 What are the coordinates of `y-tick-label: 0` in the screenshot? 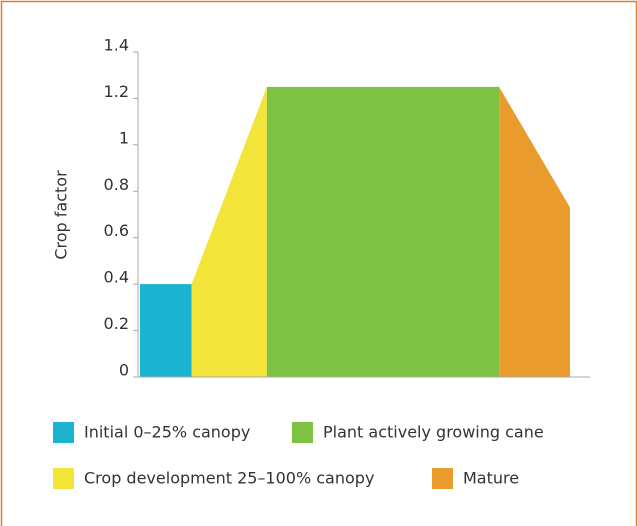 It's located at (124, 370).